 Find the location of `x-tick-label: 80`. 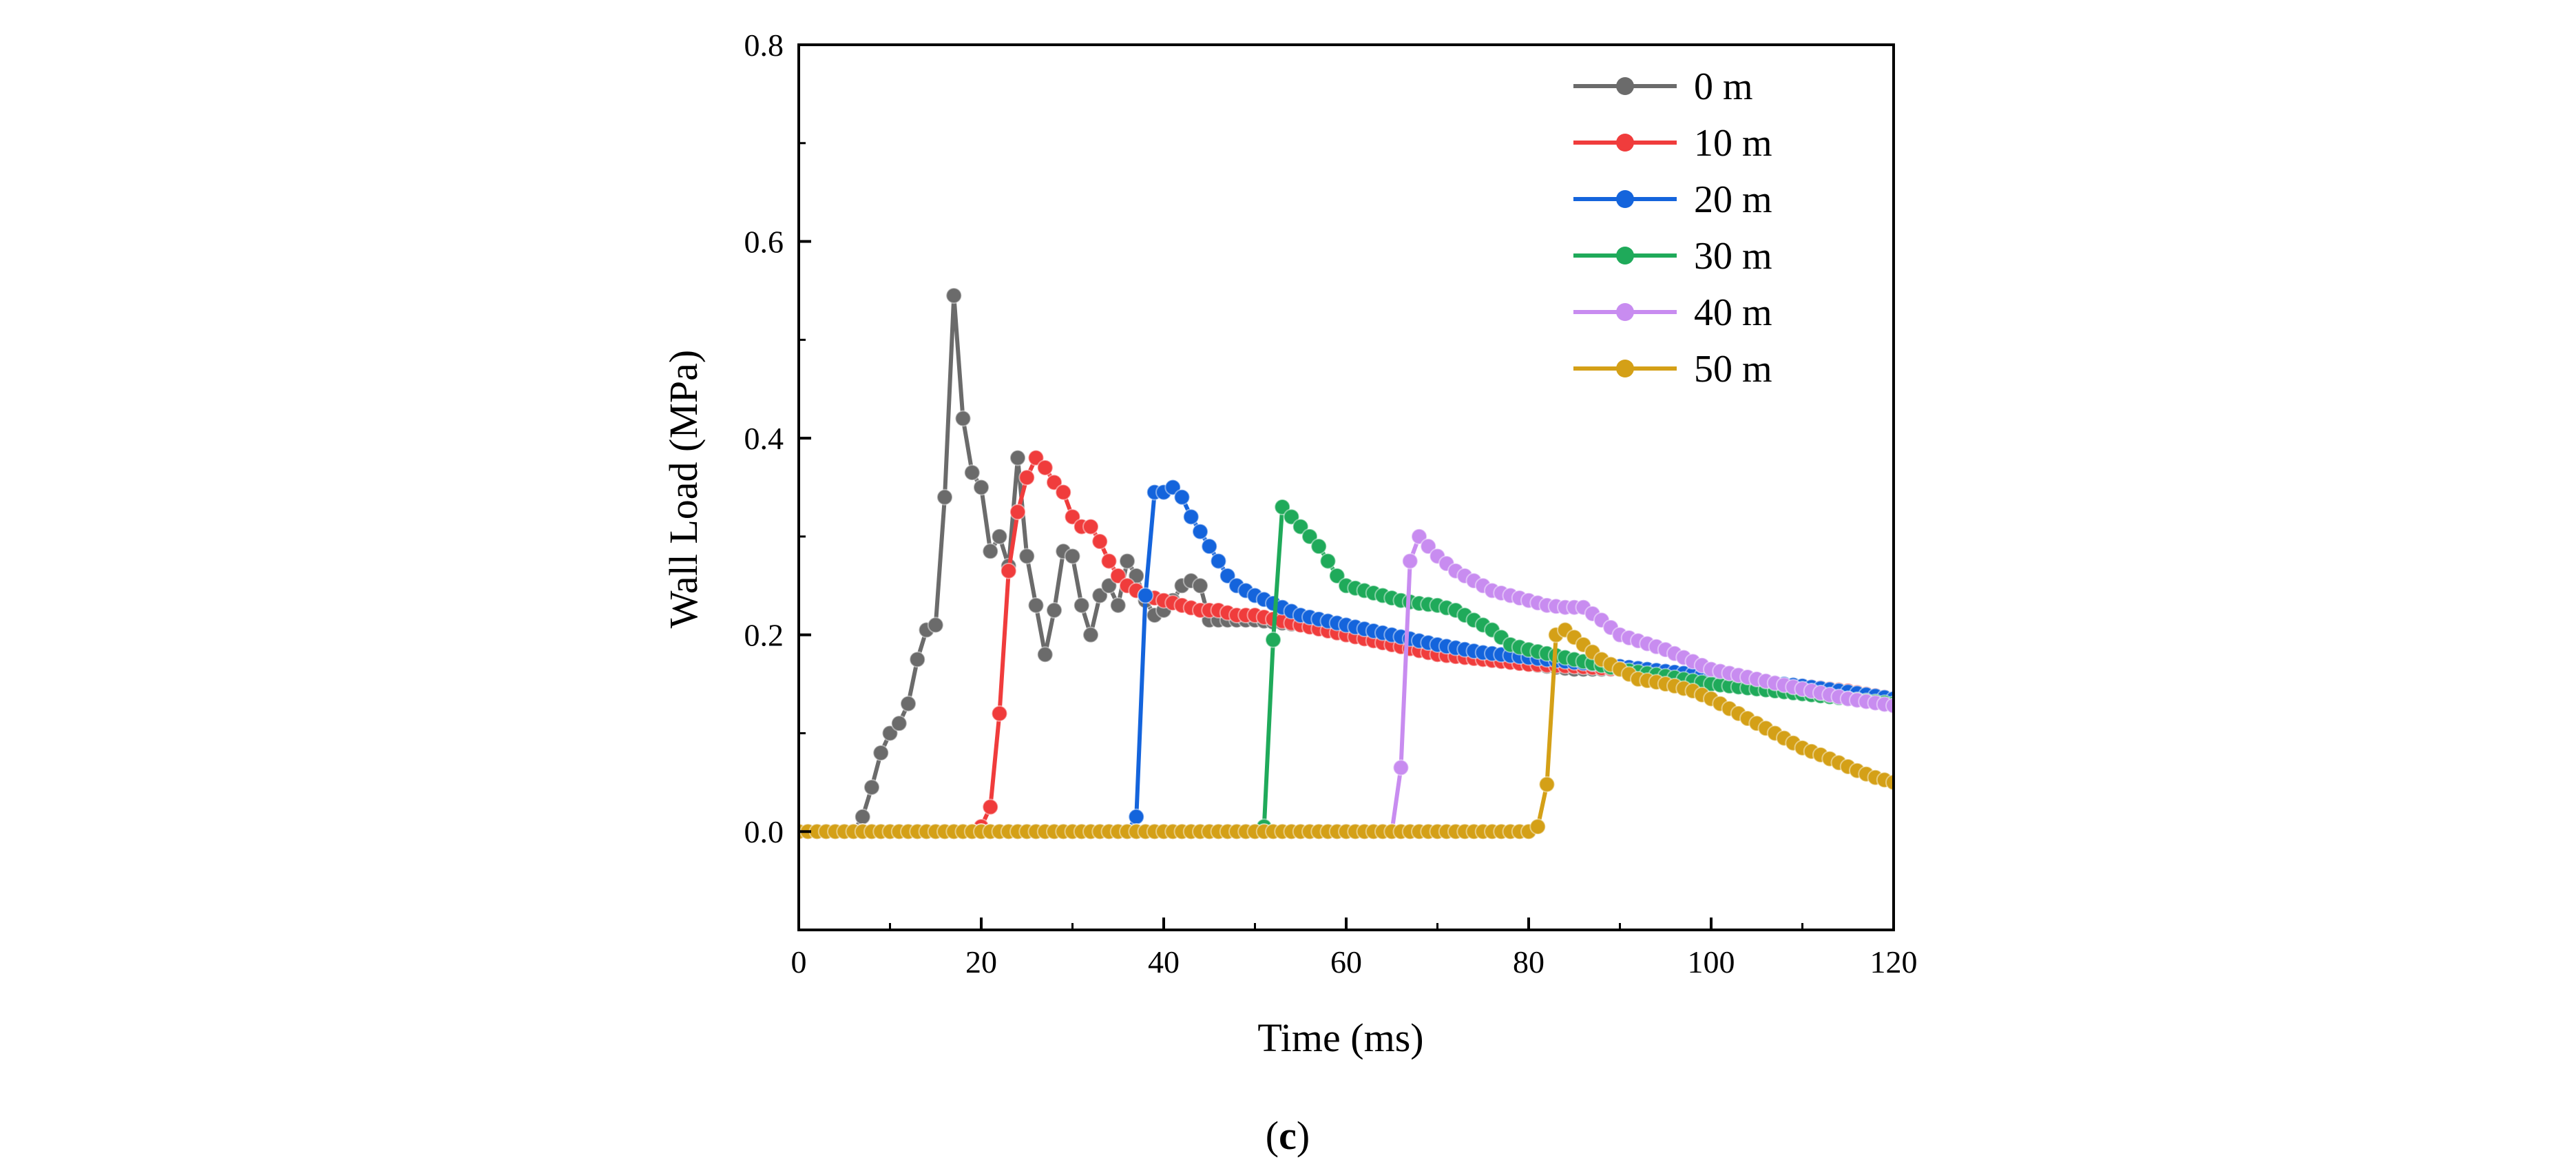

x-tick-label: 80 is located at coordinates (1528, 962).